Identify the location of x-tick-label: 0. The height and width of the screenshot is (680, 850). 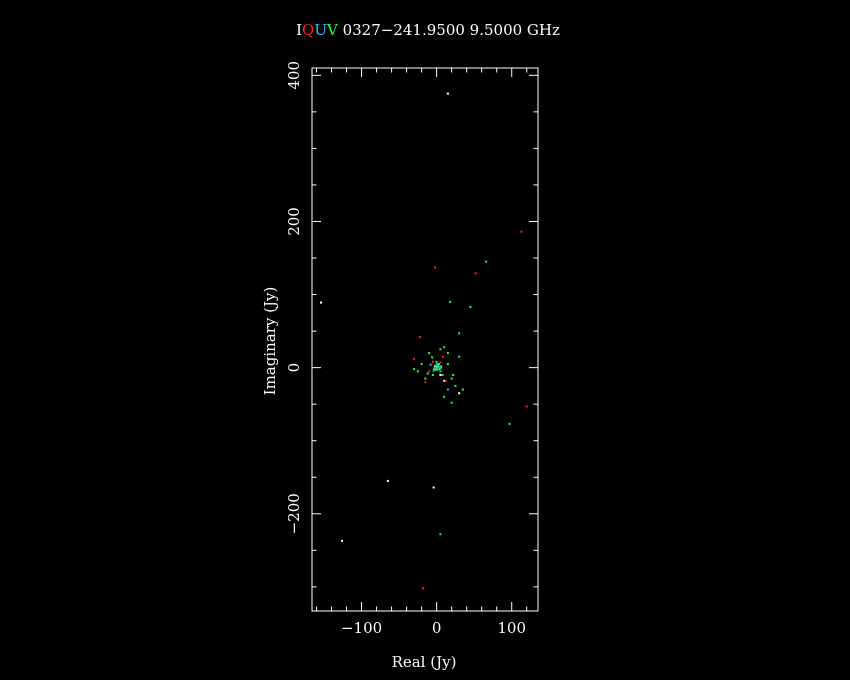
(437, 628).